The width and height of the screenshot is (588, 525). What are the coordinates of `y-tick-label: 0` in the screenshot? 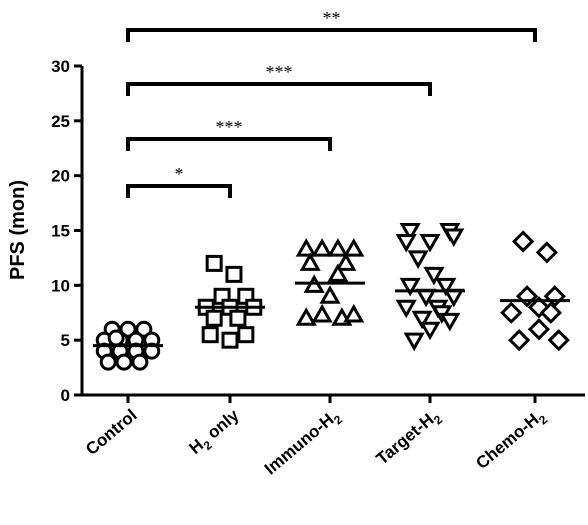 It's located at (65, 395).